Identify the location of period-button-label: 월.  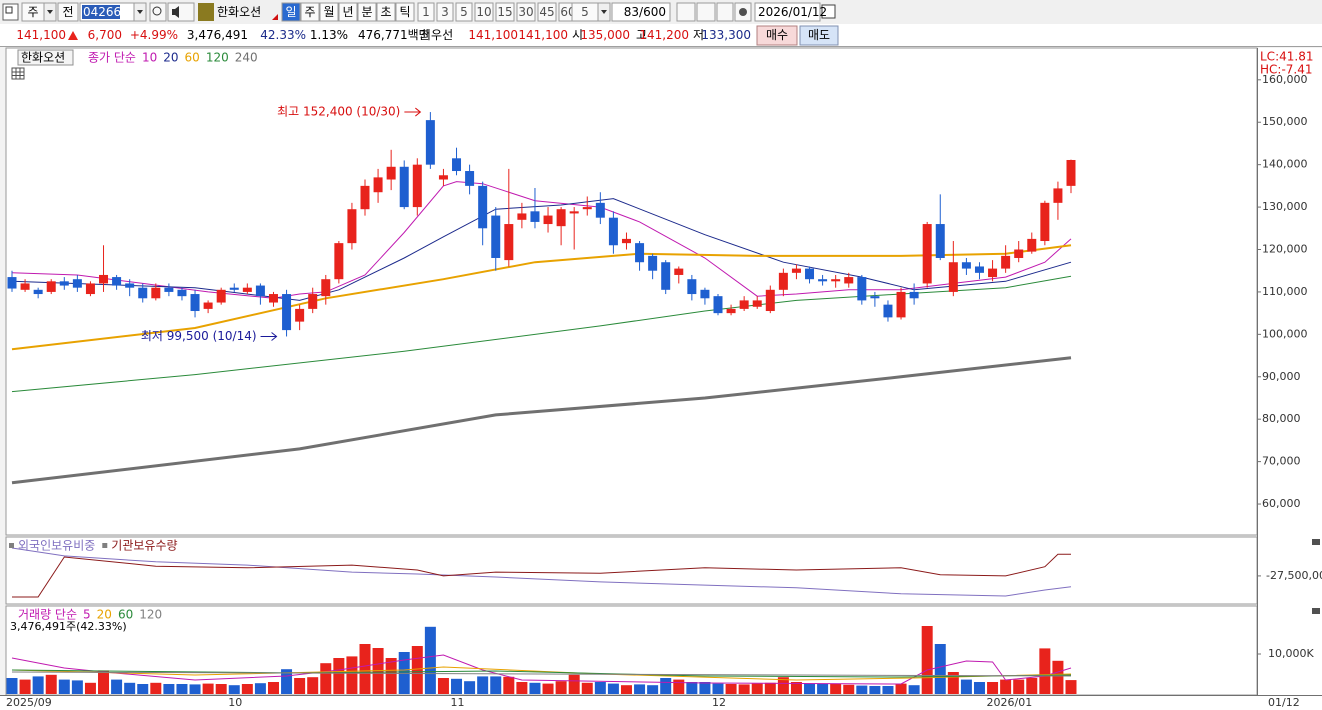
(328, 12).